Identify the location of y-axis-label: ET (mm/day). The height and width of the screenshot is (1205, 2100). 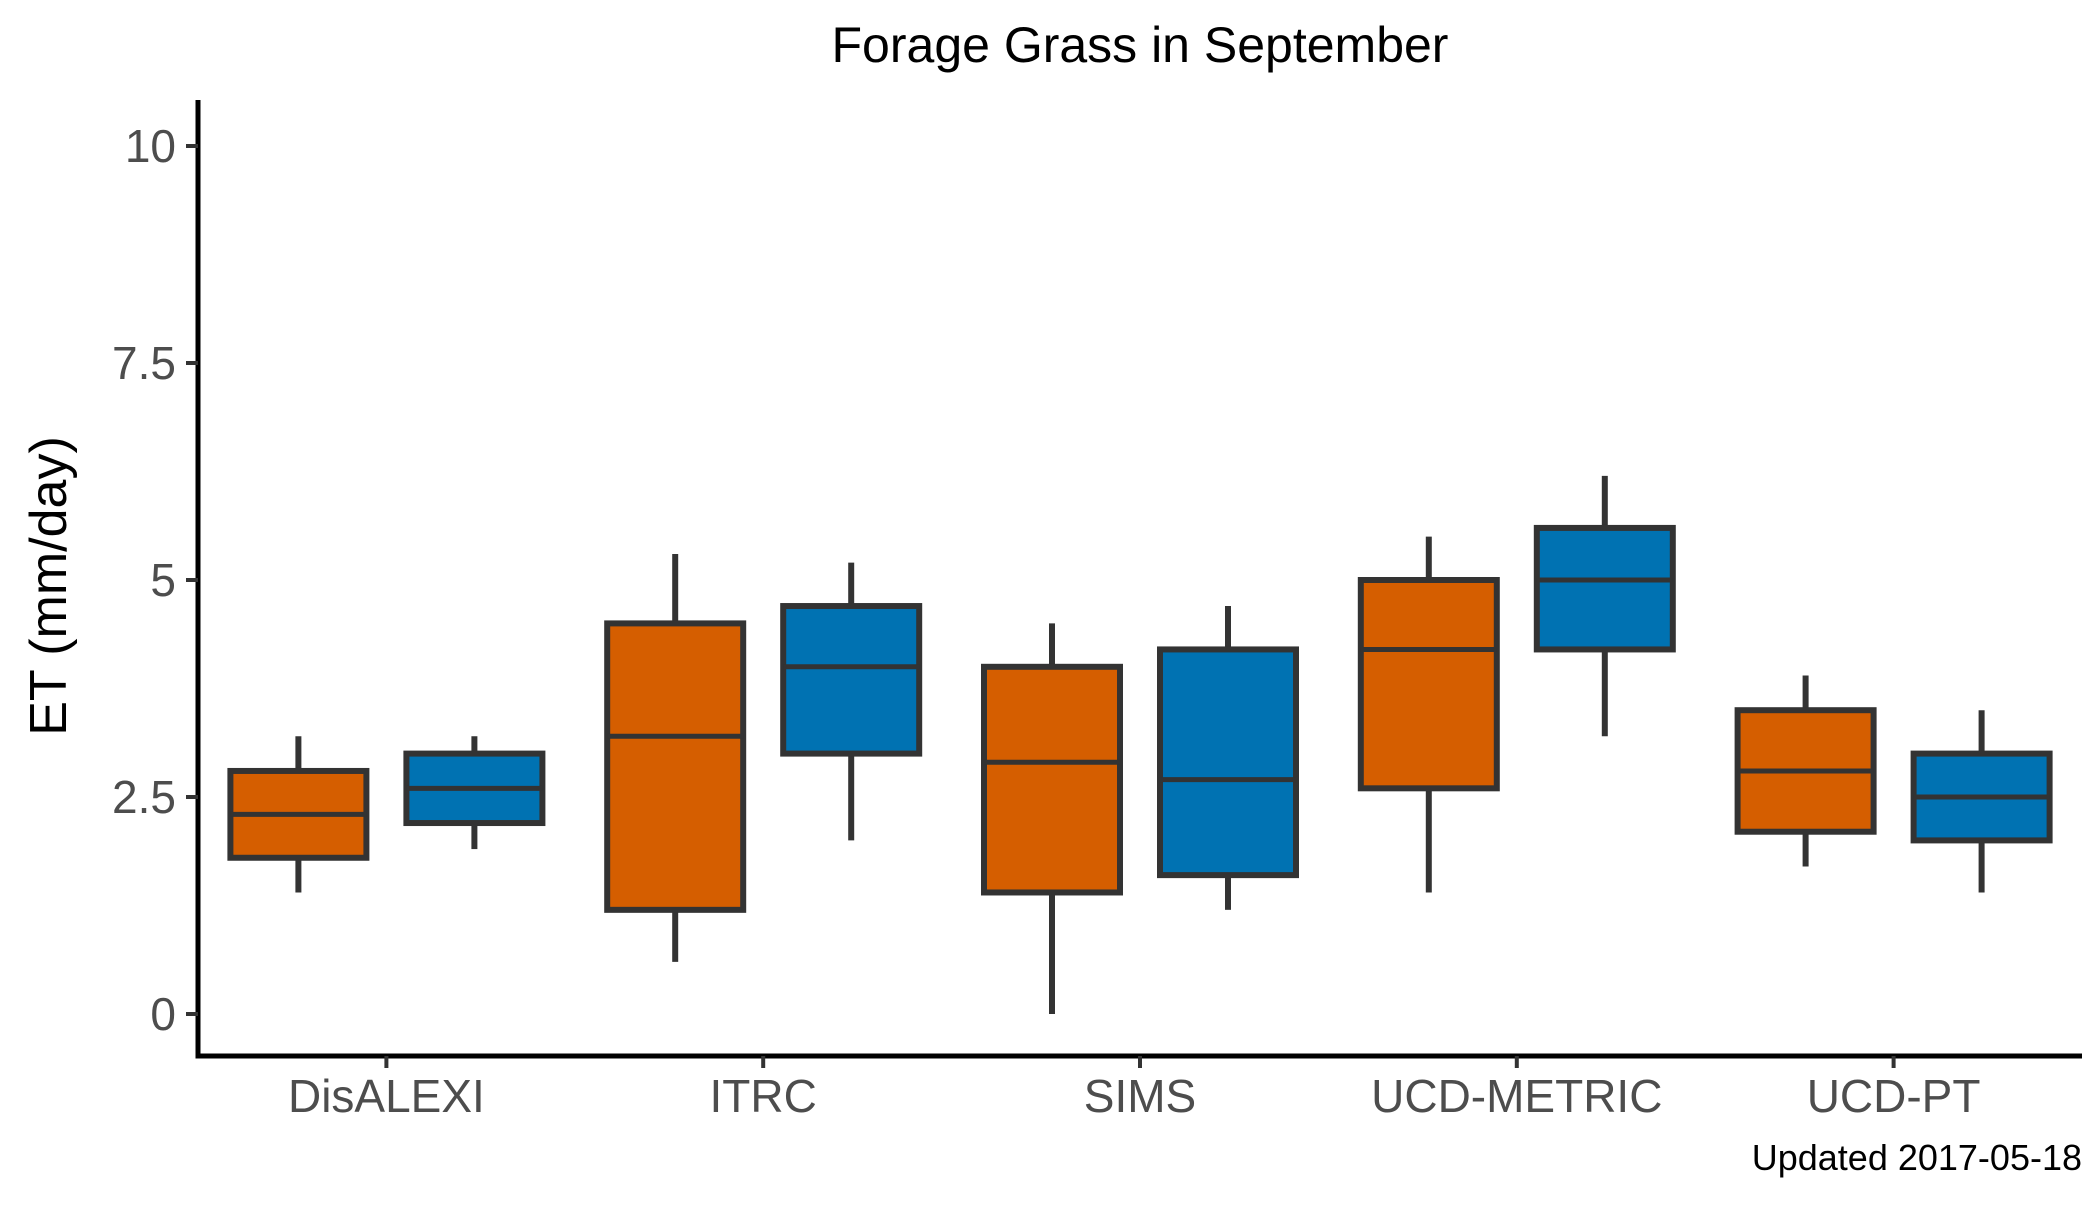
(49, 586).